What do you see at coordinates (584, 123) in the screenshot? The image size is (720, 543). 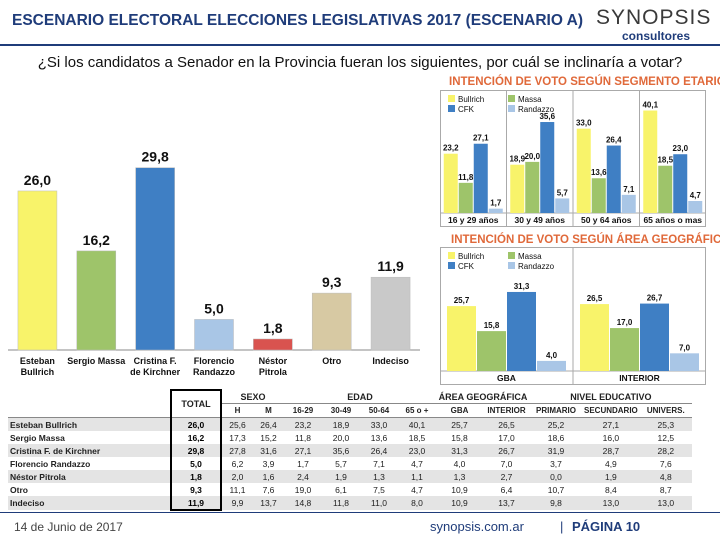 I see `panel-bar-value: 33,0` at bounding box center [584, 123].